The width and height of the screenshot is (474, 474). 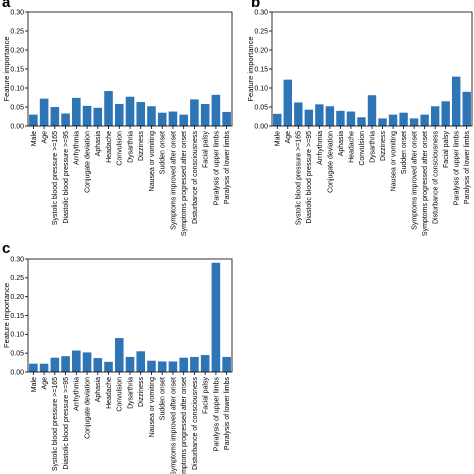 I want to click on y-tick-label: 0.30, so click(x=261, y=12).